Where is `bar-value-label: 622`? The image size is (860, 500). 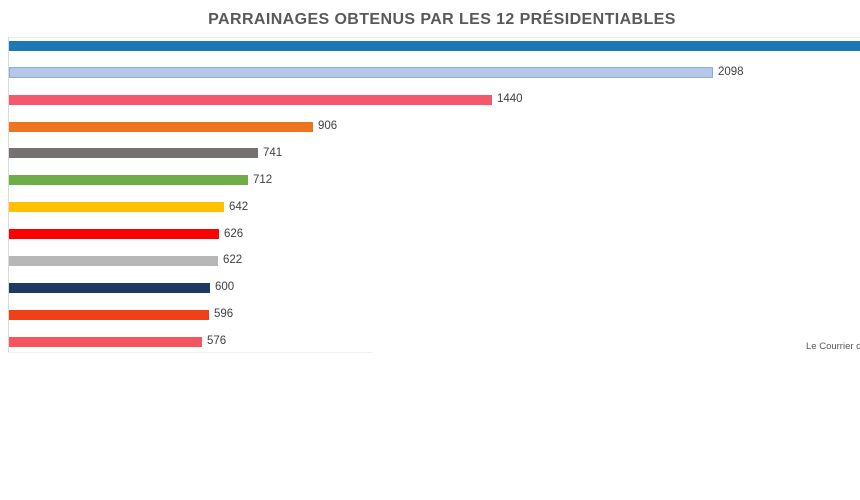
bar-value-label: 622 is located at coordinates (233, 260).